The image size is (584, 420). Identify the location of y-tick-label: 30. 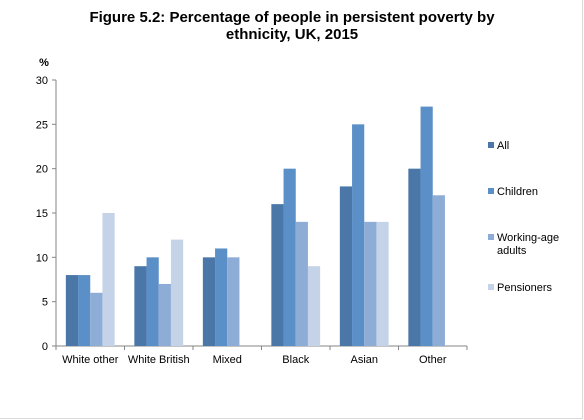
(42, 81).